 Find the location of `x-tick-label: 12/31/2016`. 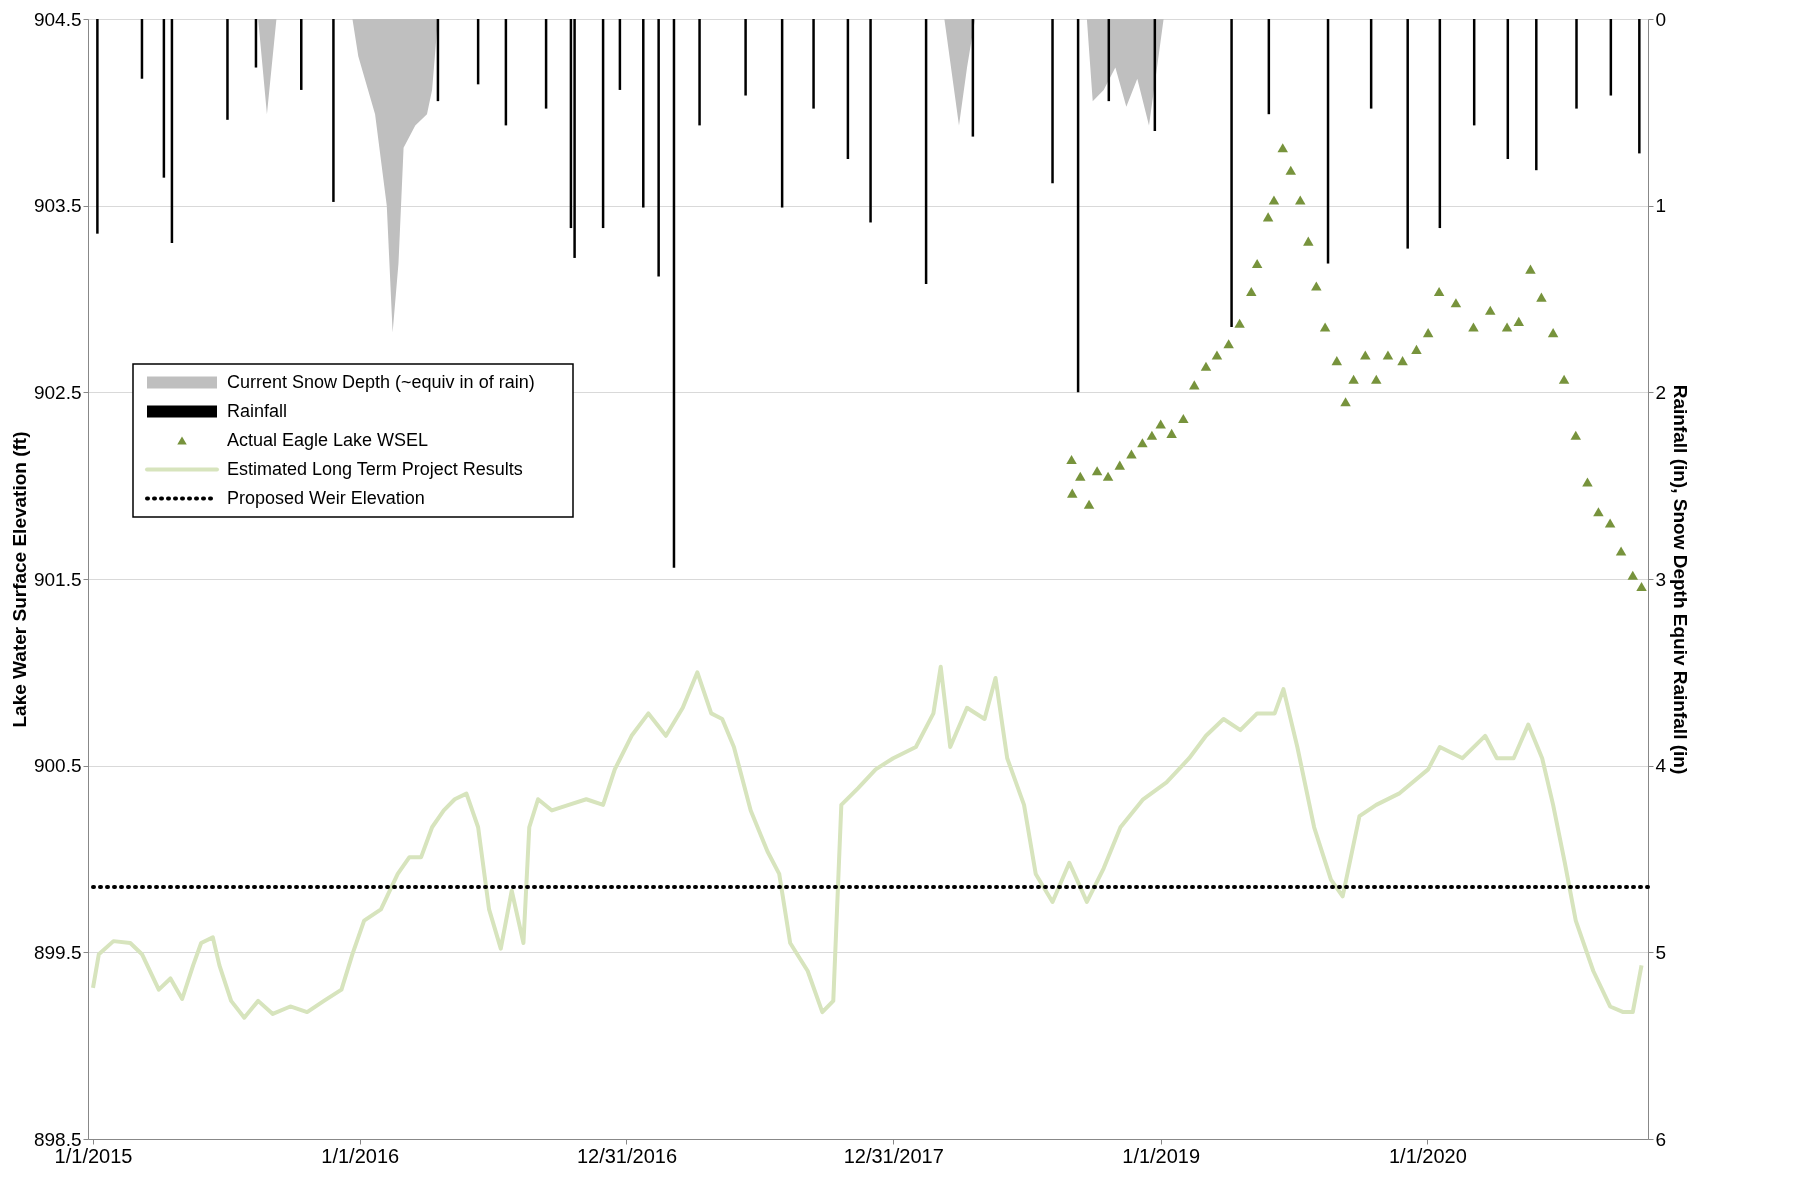

x-tick-label: 12/31/2016 is located at coordinates (627, 1155).